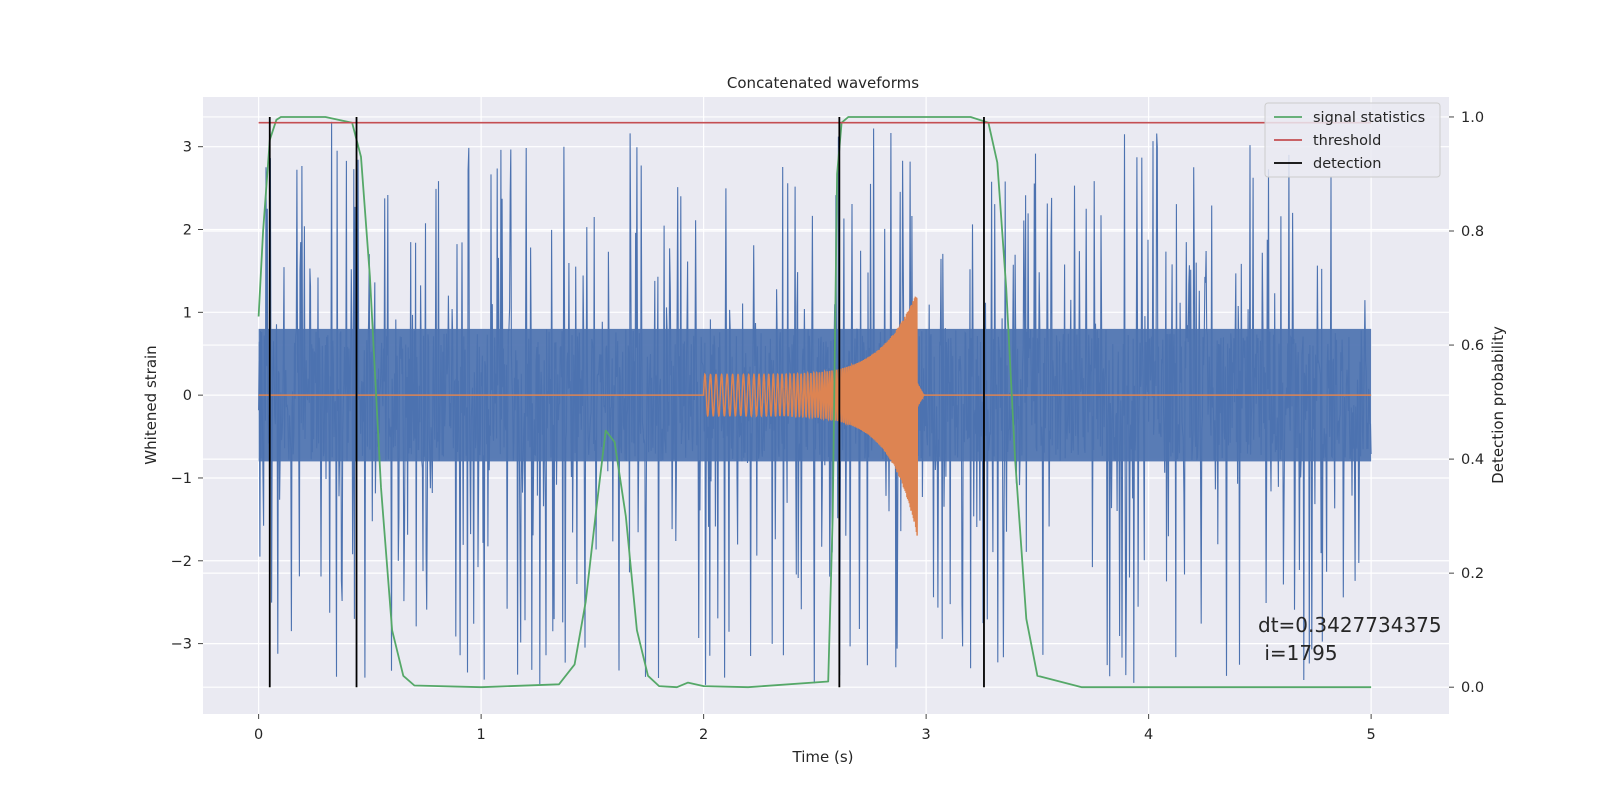  What do you see at coordinates (181, 562) in the screenshot?
I see `y-tick-label-1: −2` at bounding box center [181, 562].